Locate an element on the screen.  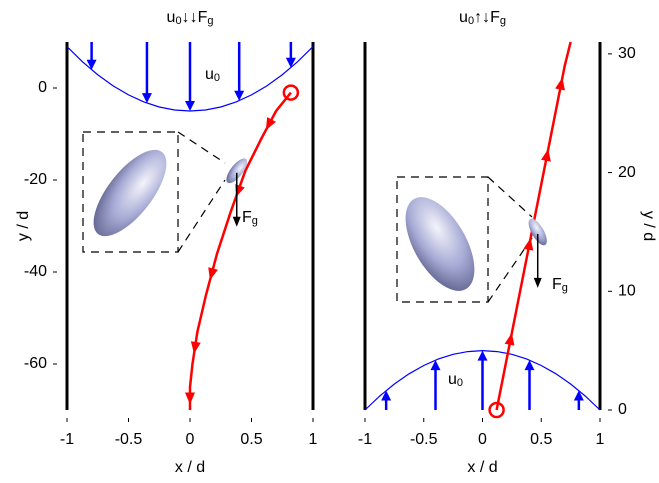
y-tick-label: -60 is located at coordinates (35, 363).